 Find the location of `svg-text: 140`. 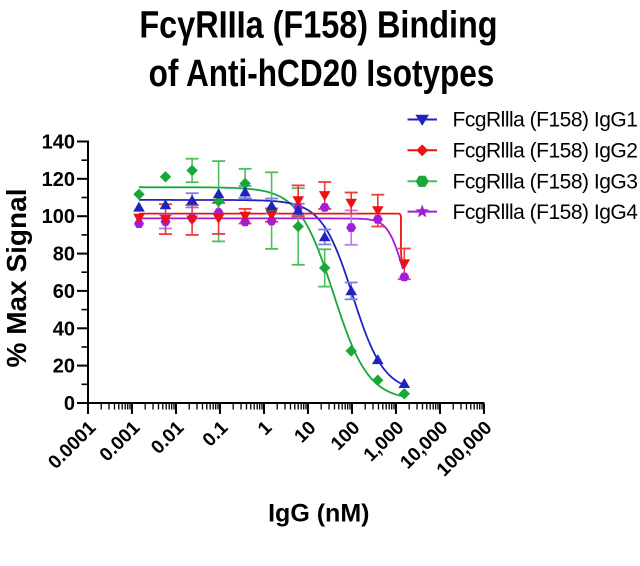

svg-text: 140 is located at coordinates (58, 143).